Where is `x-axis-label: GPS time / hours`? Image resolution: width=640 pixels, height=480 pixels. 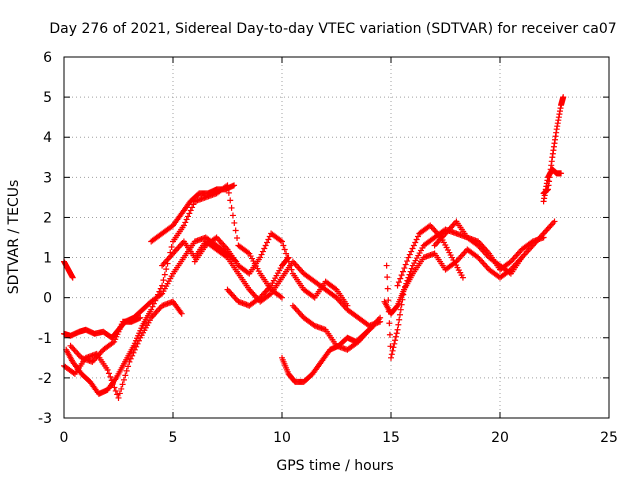 x-axis-label: GPS time / hours is located at coordinates (334, 466).